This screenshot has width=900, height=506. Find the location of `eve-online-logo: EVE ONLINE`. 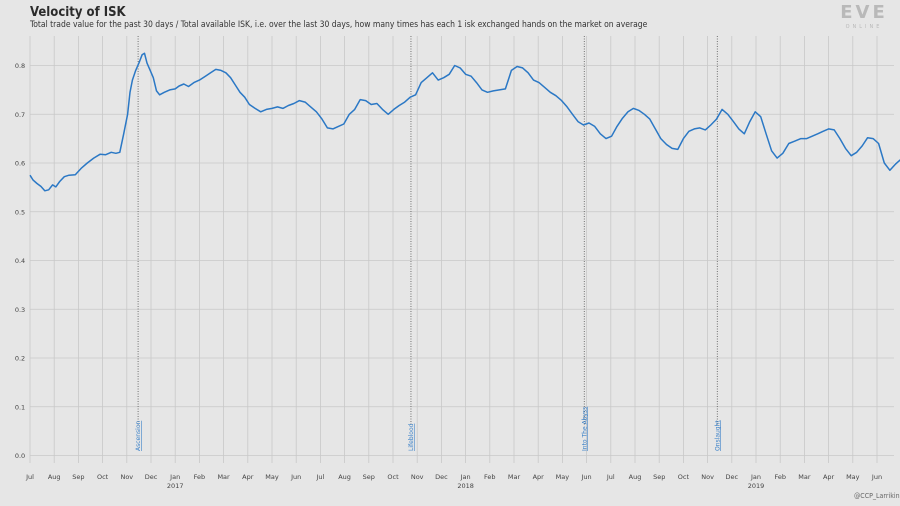

eve-online-logo: EVE ONLINE is located at coordinates (864, 16).